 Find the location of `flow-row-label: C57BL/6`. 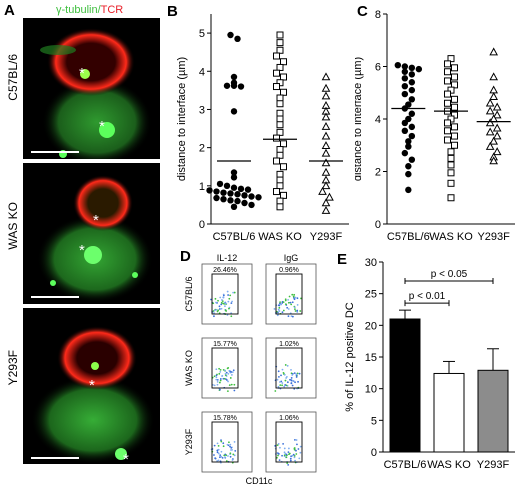

flow-row-label: C57BL/6 is located at coordinates (189, 293).